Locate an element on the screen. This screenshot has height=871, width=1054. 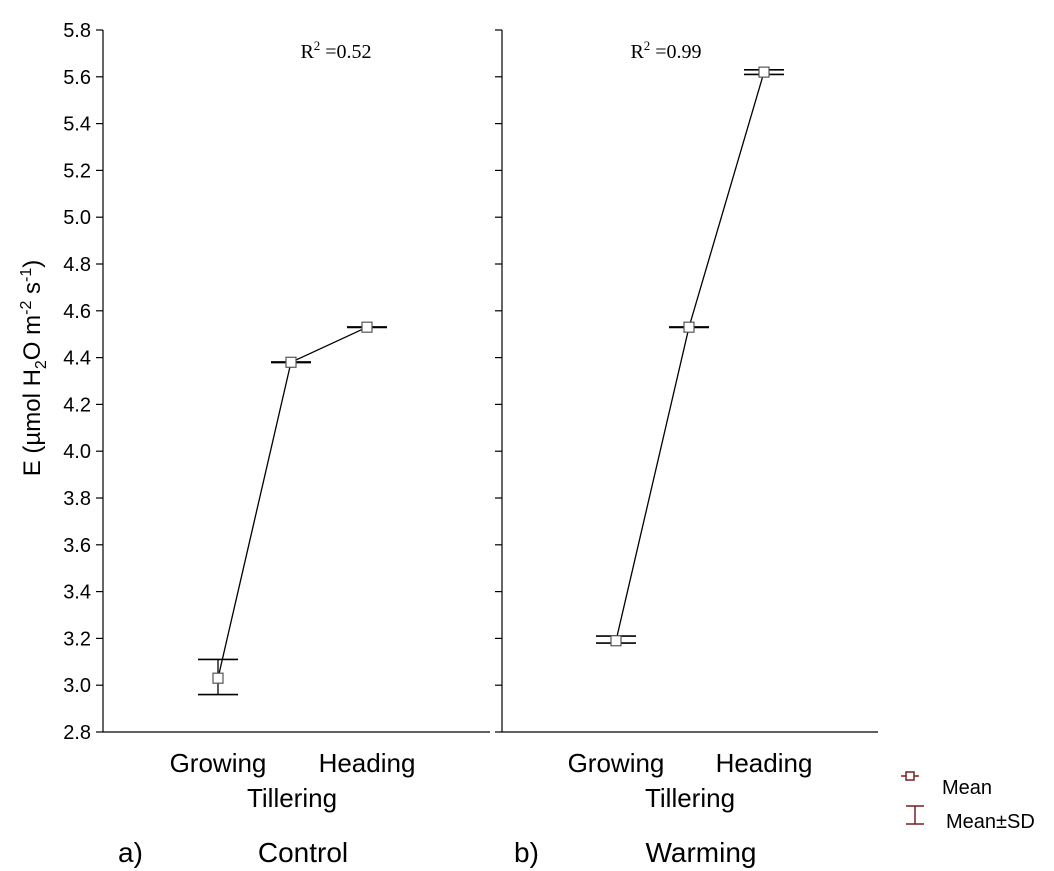
legend-mean-label: Mean is located at coordinates (967, 788).